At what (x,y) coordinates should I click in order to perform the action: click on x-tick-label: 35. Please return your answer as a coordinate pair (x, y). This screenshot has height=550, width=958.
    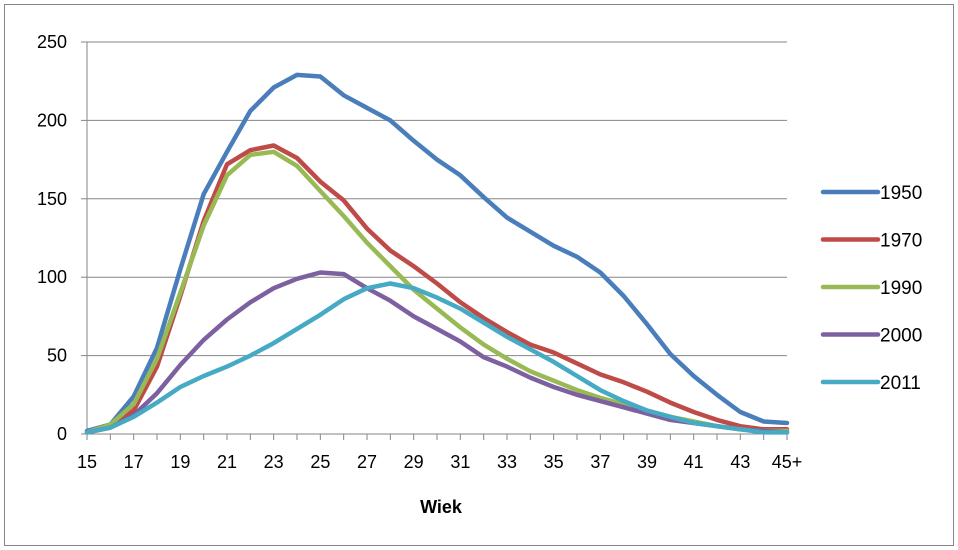
    Looking at the image, I should click on (554, 462).